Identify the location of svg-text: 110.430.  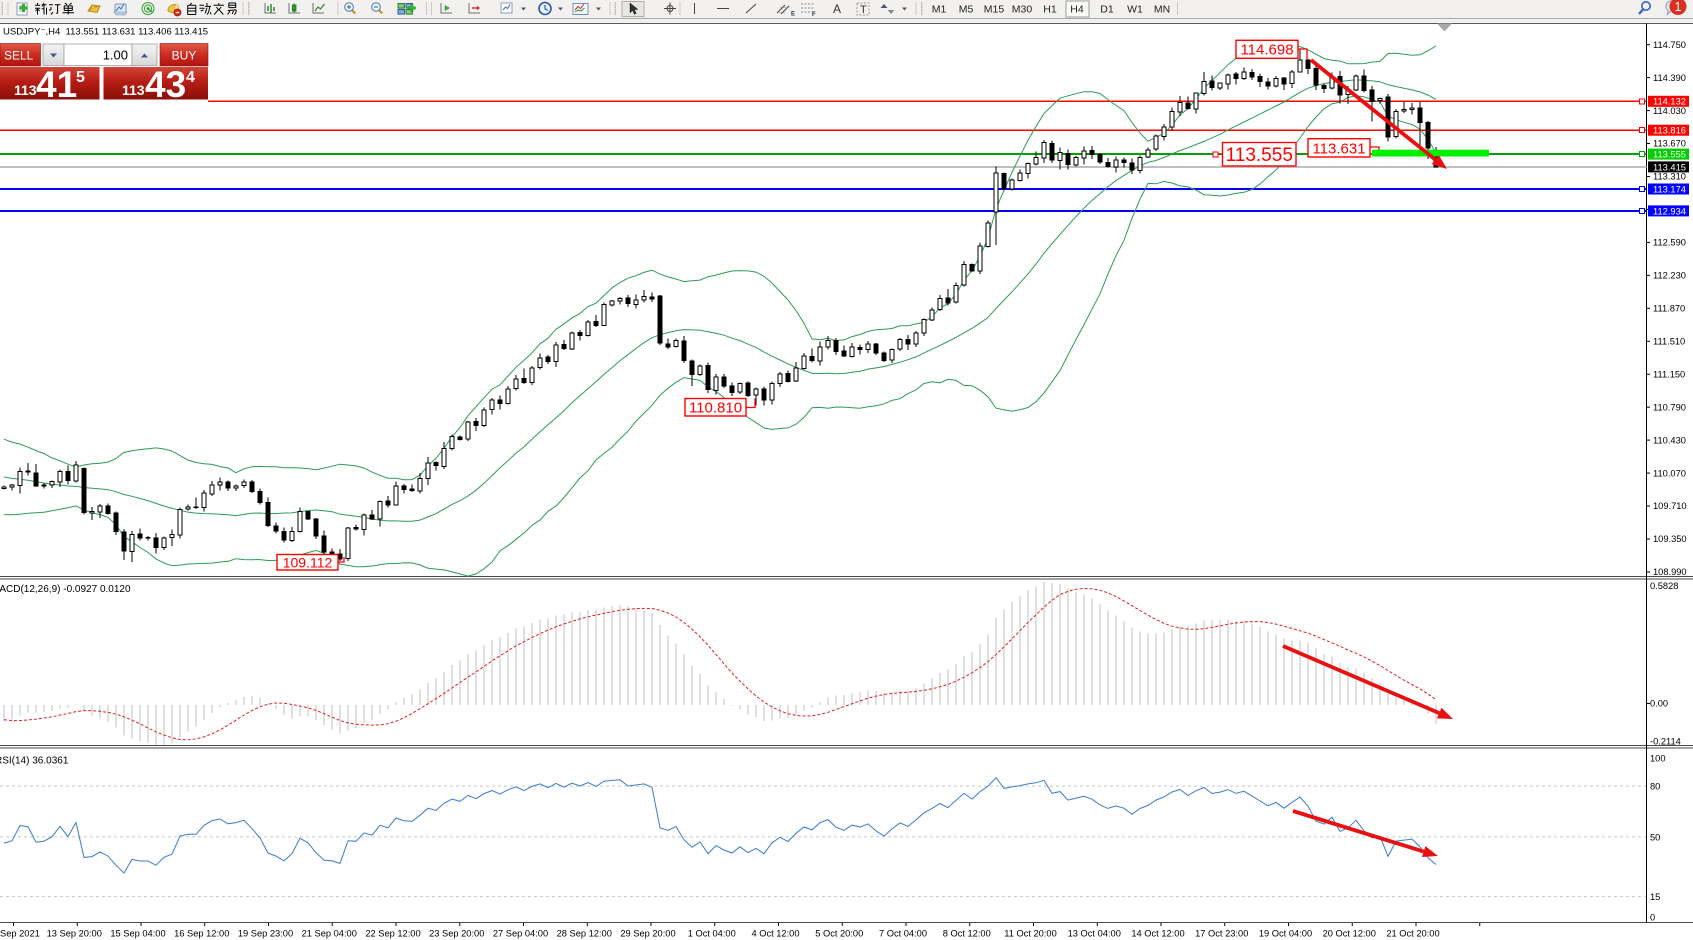
(1669, 440).